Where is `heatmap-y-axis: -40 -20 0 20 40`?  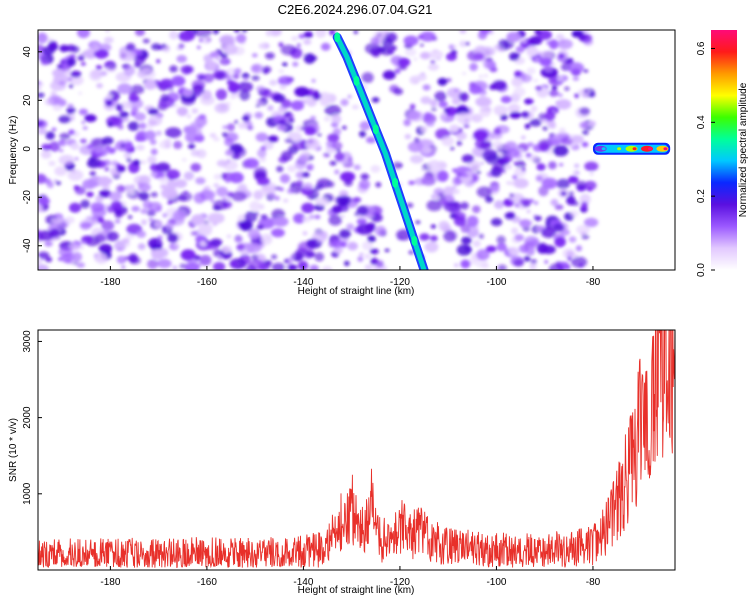
heatmap-y-axis: -40 -20 0 20 40 is located at coordinates (32, 149).